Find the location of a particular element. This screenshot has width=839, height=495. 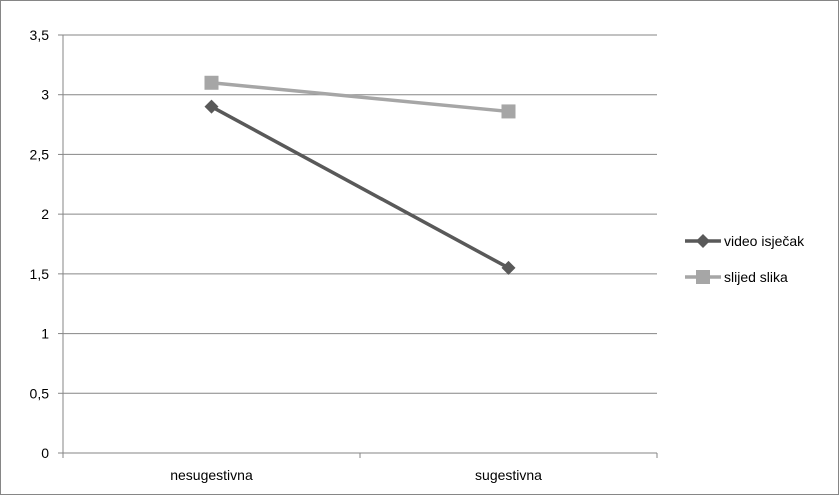

x-tick-label: sugestivna is located at coordinates (508, 475).